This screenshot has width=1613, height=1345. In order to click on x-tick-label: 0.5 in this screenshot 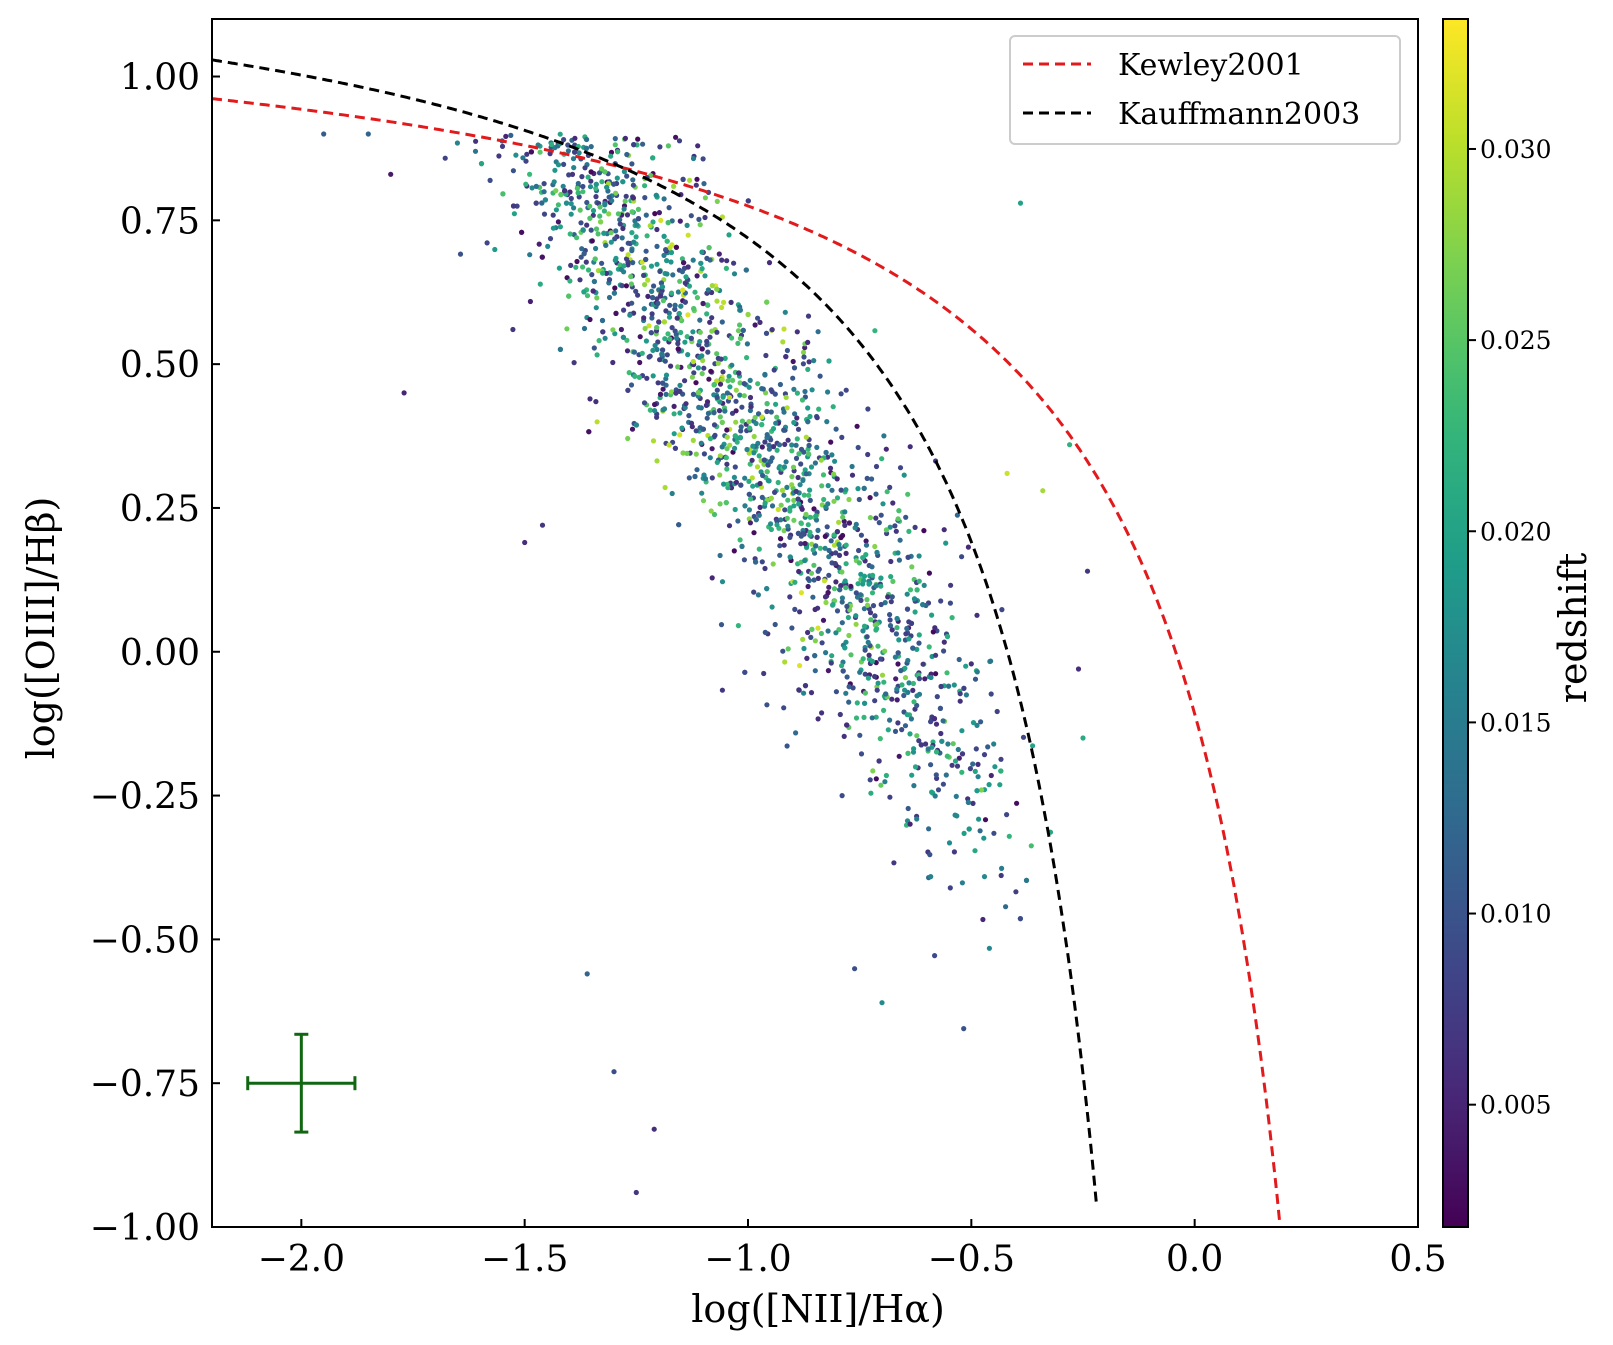, I will do `click(1417, 1259)`.